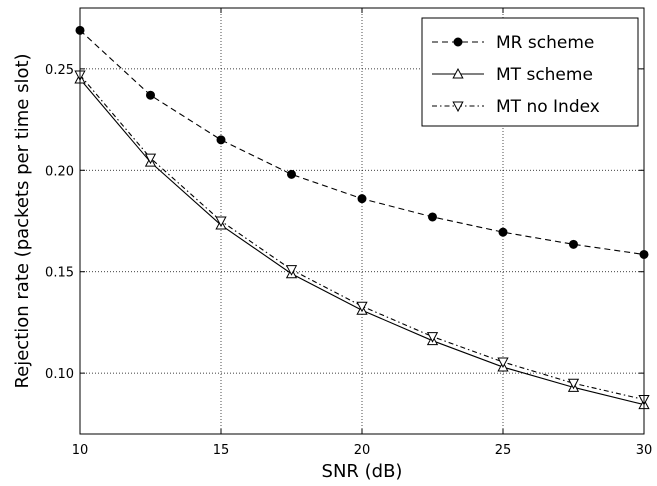 The width and height of the screenshot is (657, 486). I want to click on y-tick-label: 0.10, so click(59, 374).